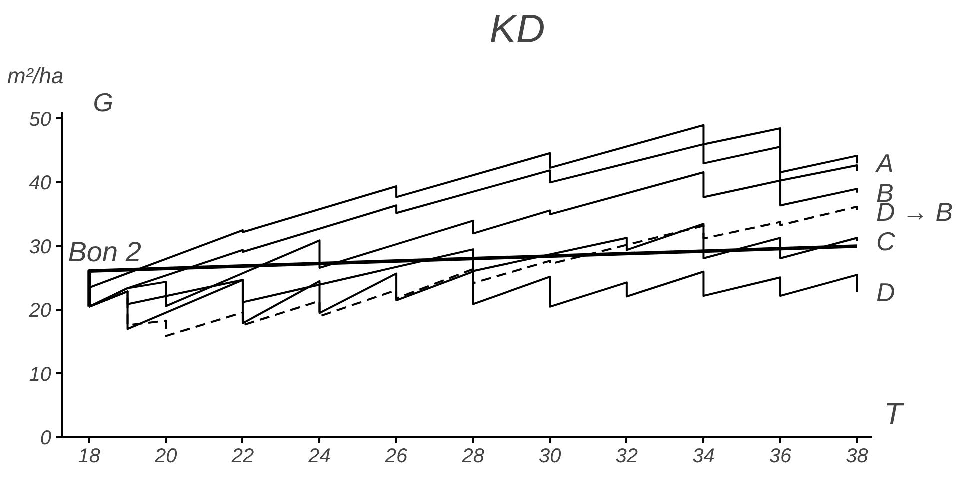  I want to click on x-tick-label: 26, so click(396, 457).